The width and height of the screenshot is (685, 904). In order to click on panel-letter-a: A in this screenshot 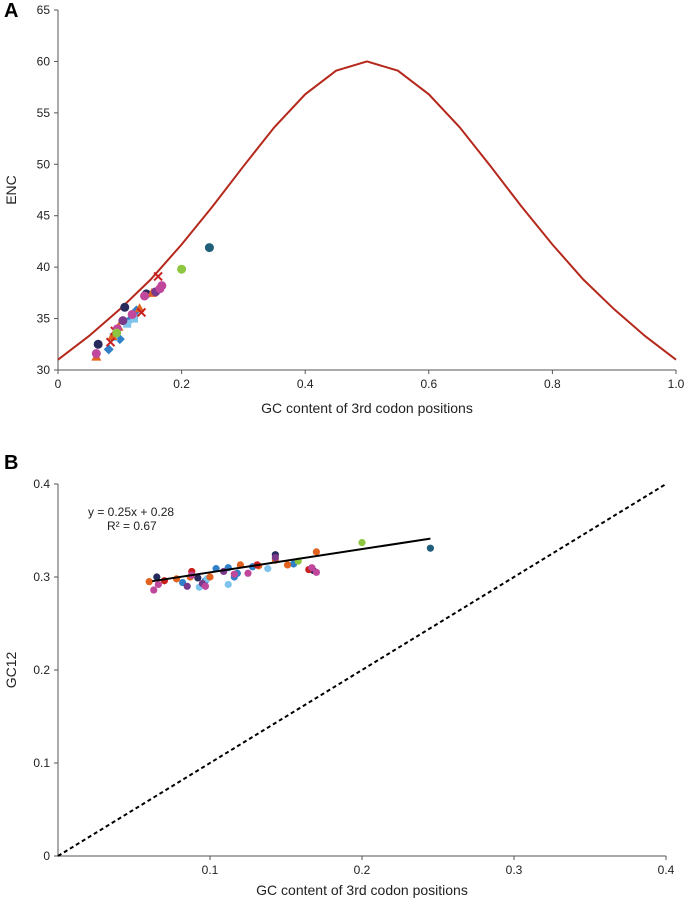, I will do `click(11, 11)`.